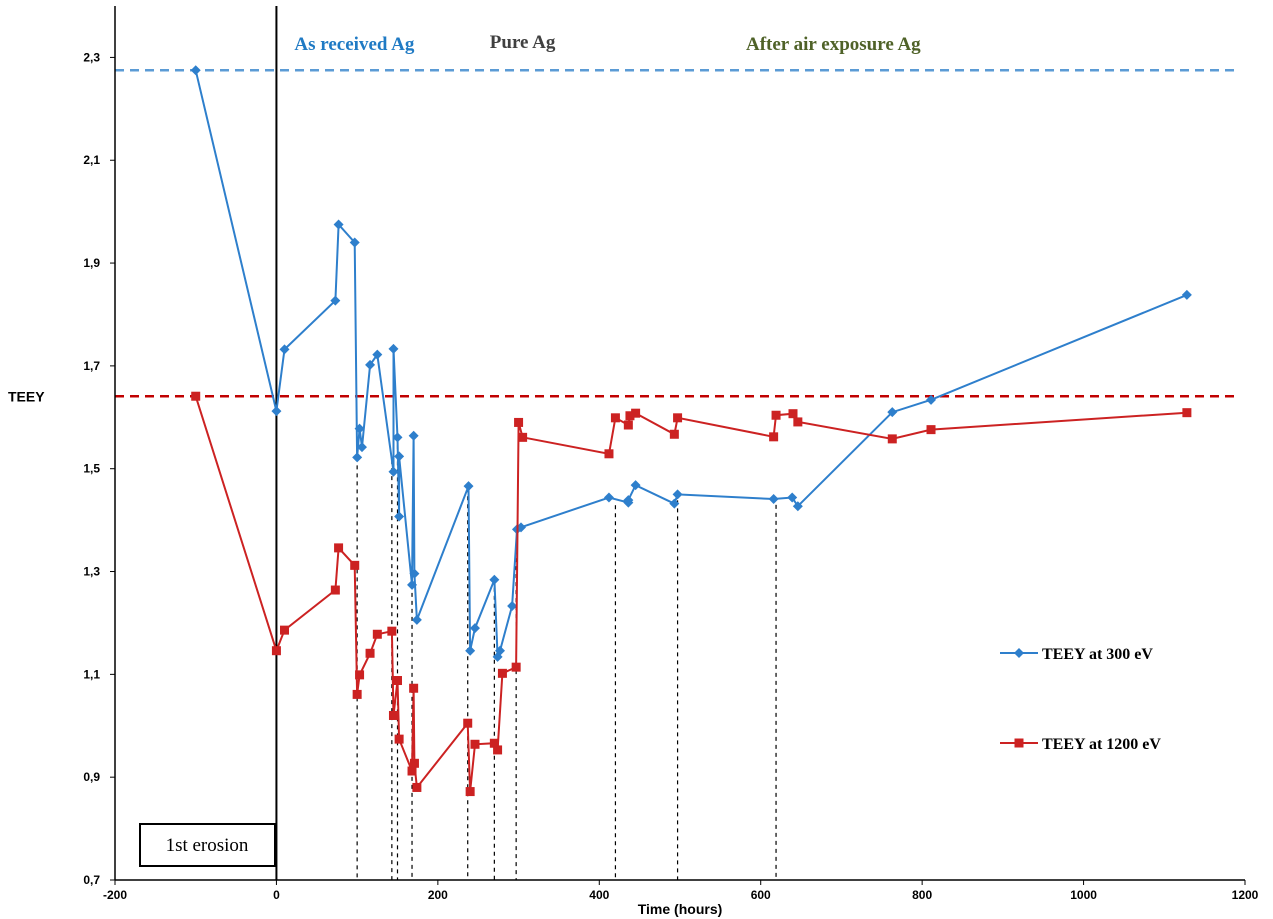  What do you see at coordinates (680, 909) in the screenshot?
I see `x-axis-label: Time (hours)` at bounding box center [680, 909].